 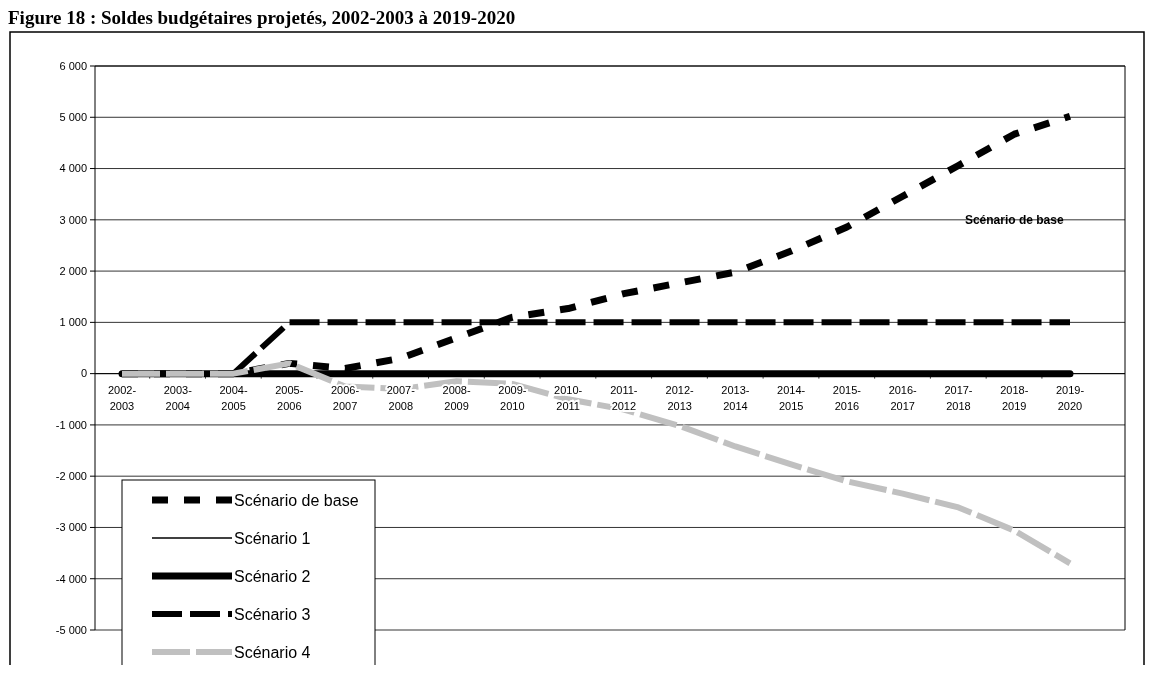 I want to click on annotation: Scénario de base, so click(x=1014, y=219).